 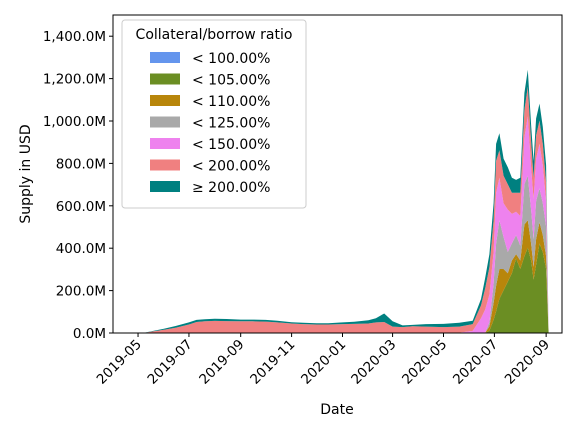 I want to click on y-tick-label: 1,200.0M, so click(x=74, y=80).